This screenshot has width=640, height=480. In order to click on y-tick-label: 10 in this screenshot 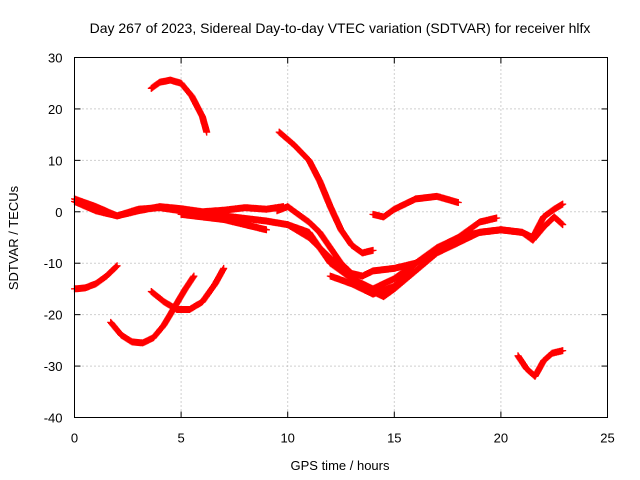, I will do `click(55, 160)`.